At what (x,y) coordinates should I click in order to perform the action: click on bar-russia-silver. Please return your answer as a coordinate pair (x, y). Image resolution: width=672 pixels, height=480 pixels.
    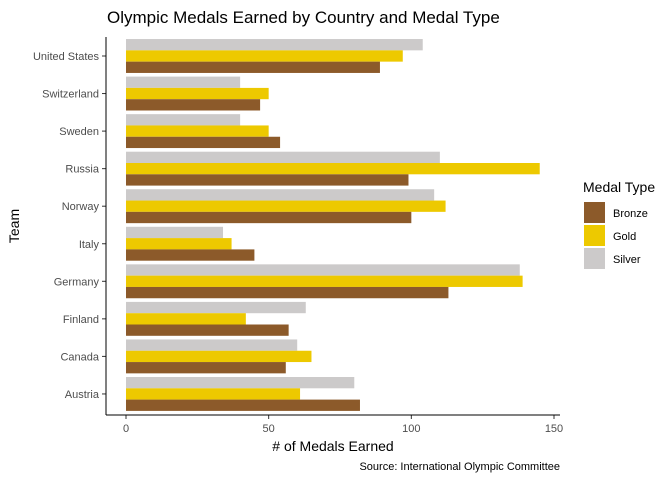
    Looking at the image, I should click on (283, 157).